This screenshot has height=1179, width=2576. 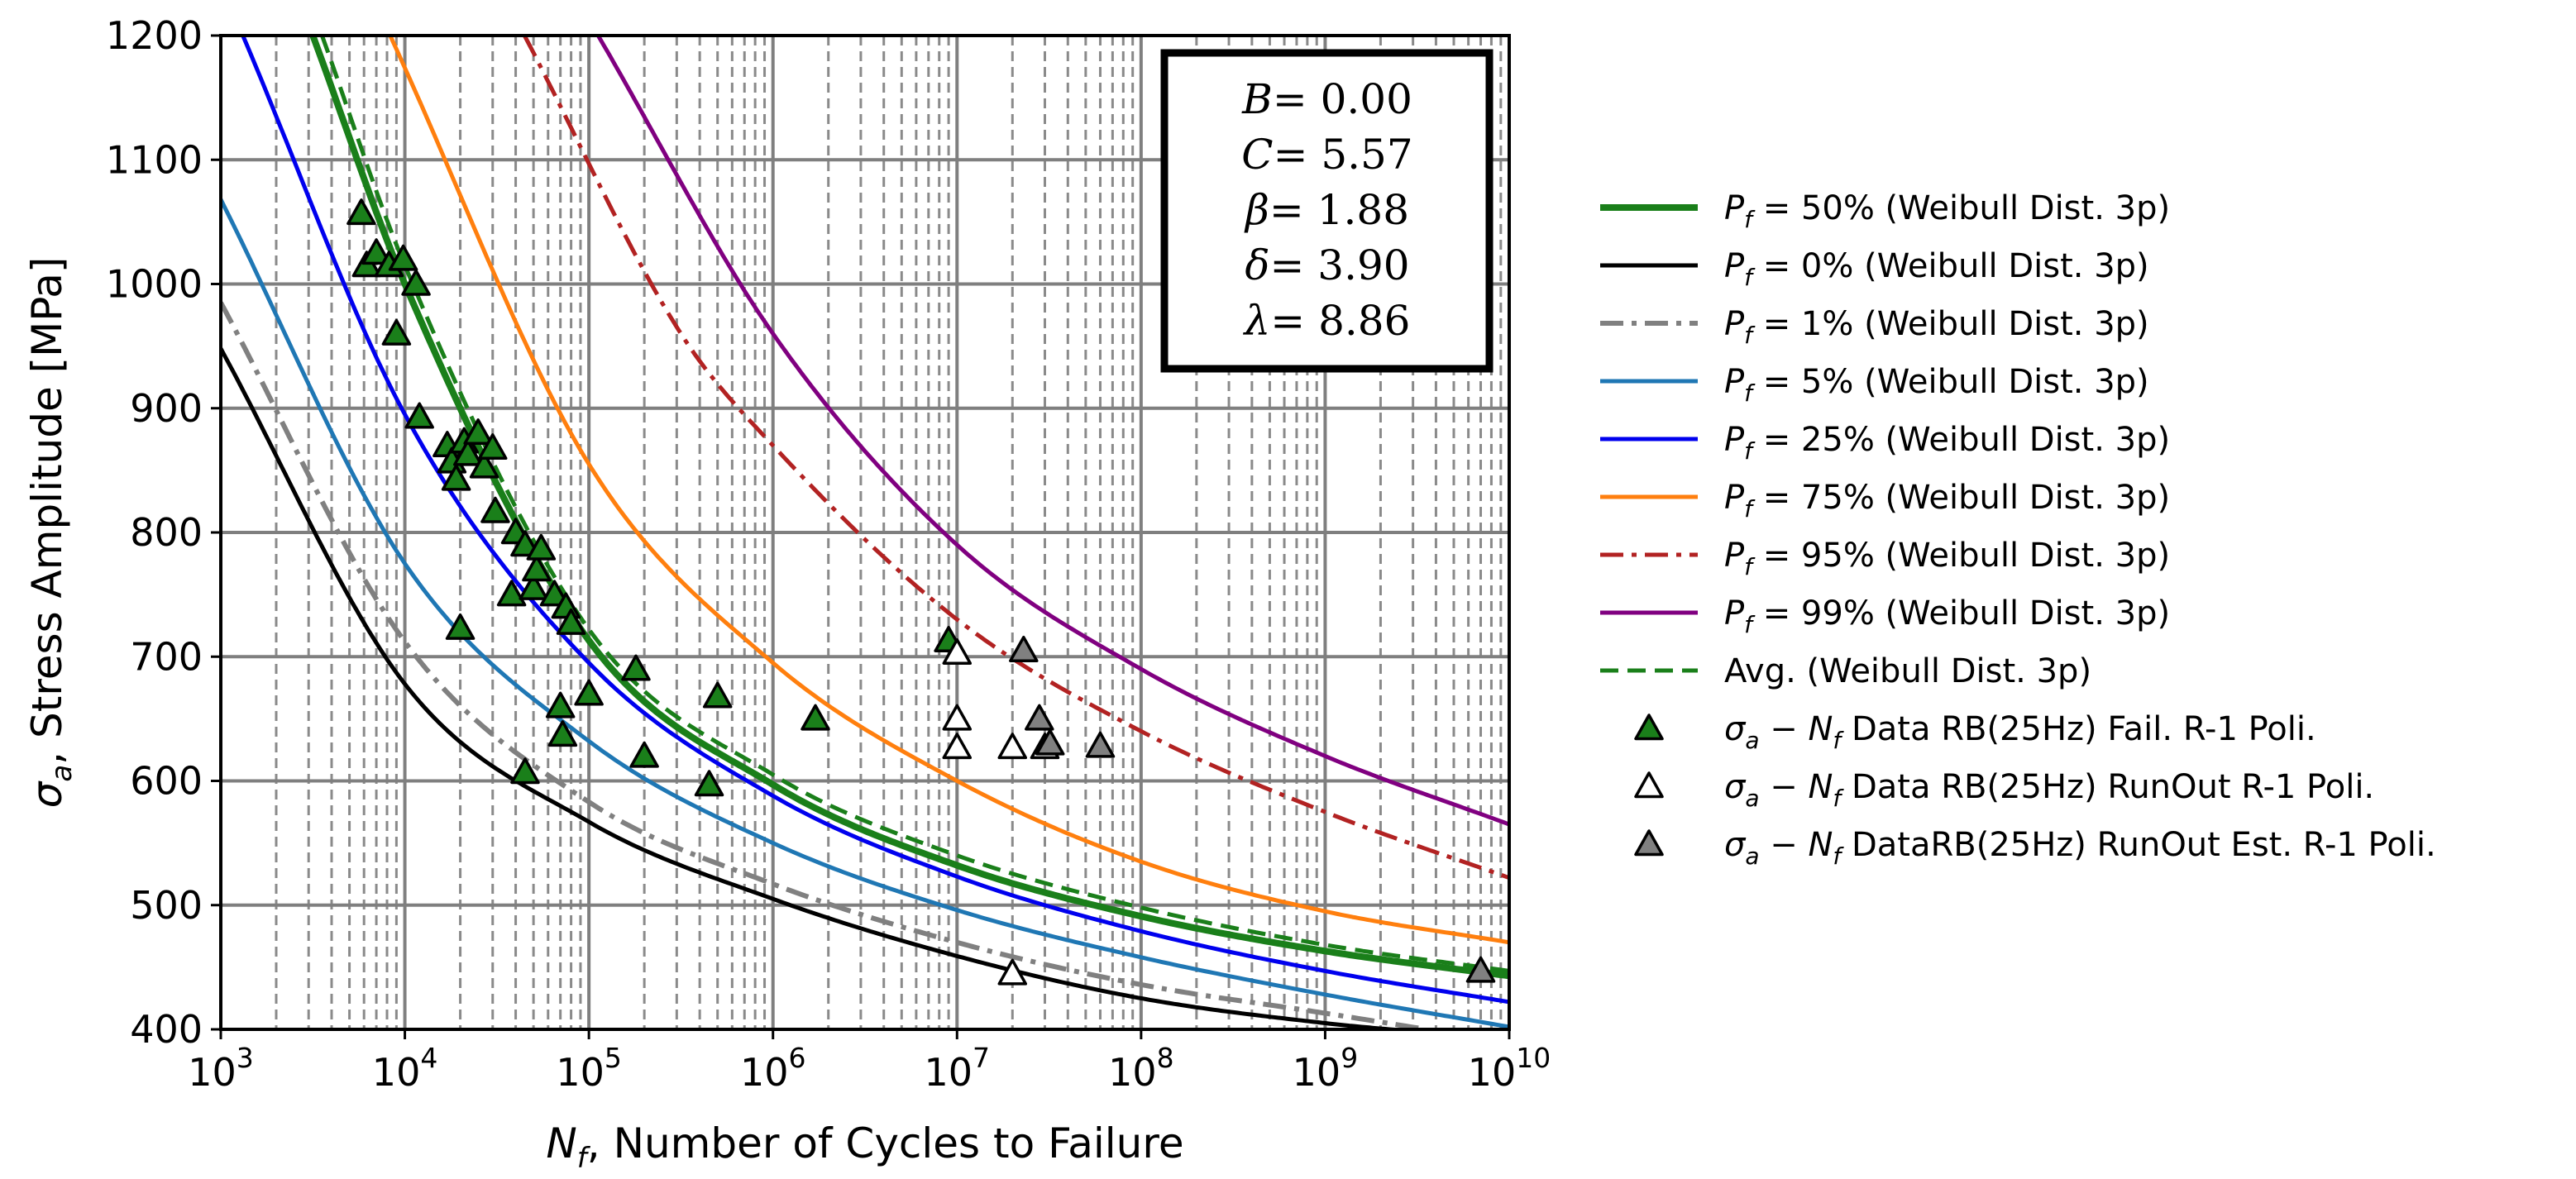 What do you see at coordinates (958, 1068) in the screenshot?
I see `x-tick-label: 10⁷` at bounding box center [958, 1068].